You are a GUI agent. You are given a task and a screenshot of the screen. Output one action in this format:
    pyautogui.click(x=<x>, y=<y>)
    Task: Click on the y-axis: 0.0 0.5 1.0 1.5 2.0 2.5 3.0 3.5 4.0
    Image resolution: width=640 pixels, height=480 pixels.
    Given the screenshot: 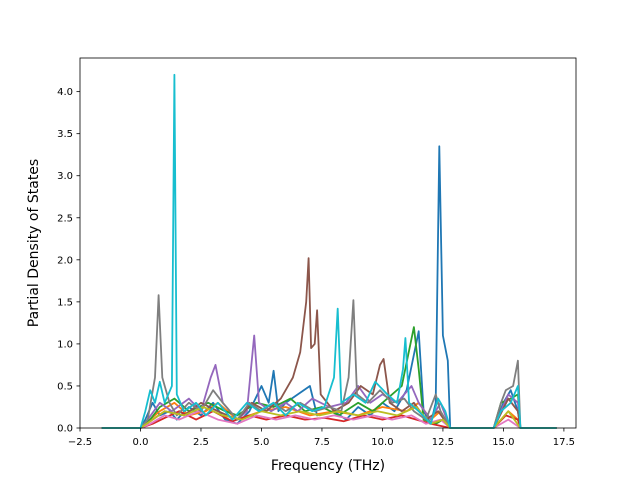 What is the action you would take?
    pyautogui.click(x=68, y=261)
    